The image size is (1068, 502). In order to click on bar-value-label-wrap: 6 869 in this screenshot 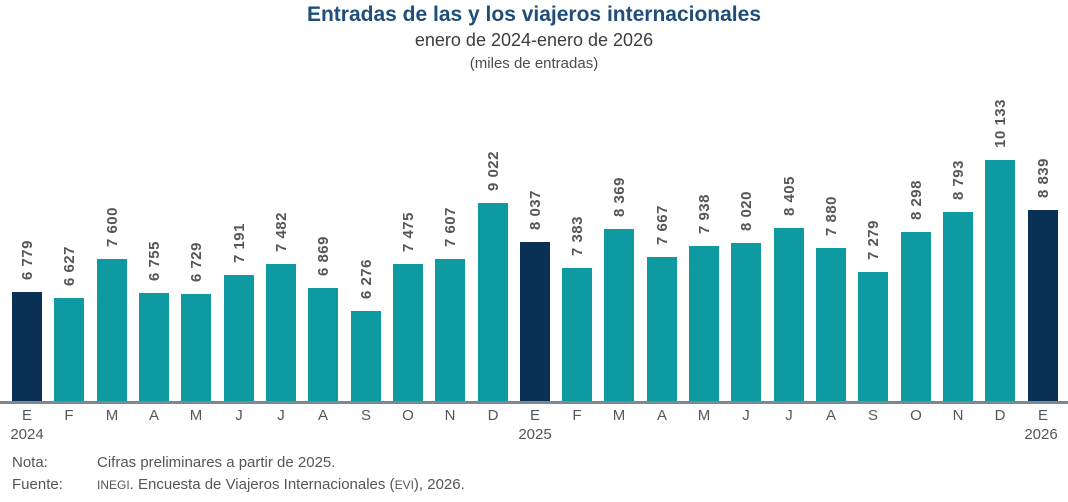, I will do `click(323, 138)`.